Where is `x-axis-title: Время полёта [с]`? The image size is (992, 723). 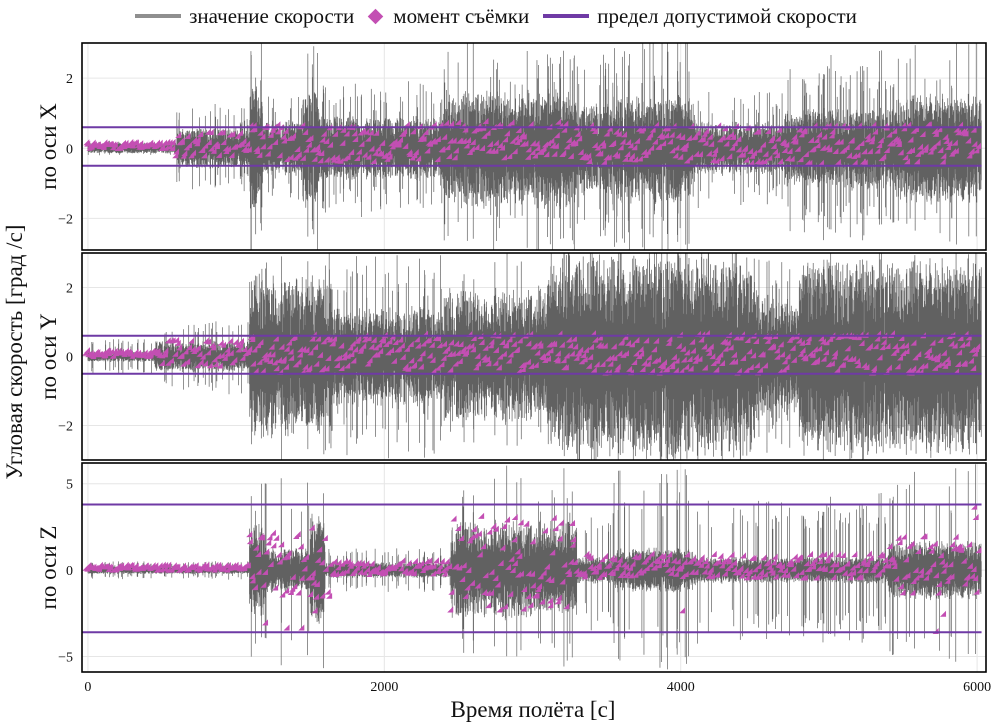 x-axis-title: Время полёта [с] is located at coordinates (533, 709).